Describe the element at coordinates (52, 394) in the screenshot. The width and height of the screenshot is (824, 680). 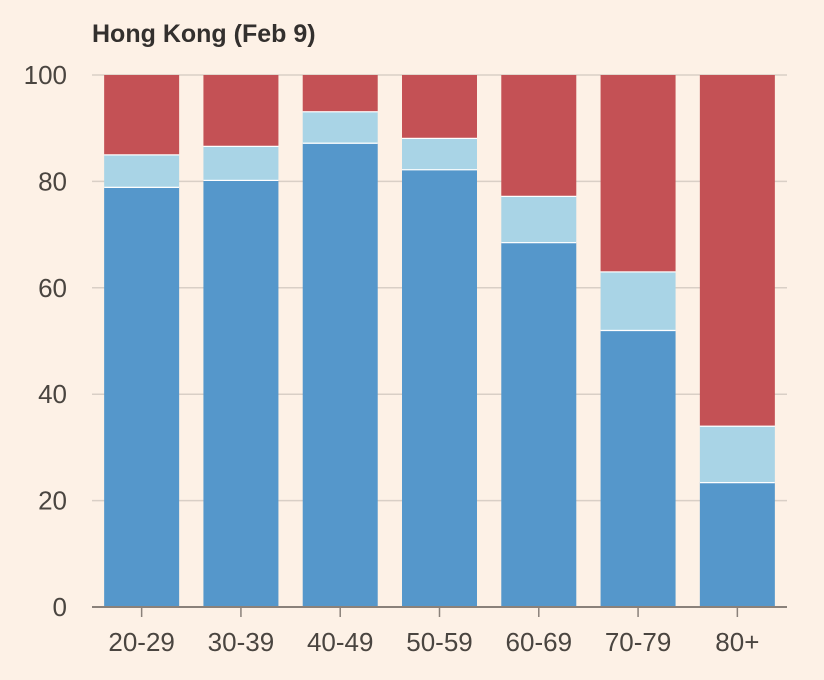
I see `y-tick-label-40: 40` at that location.